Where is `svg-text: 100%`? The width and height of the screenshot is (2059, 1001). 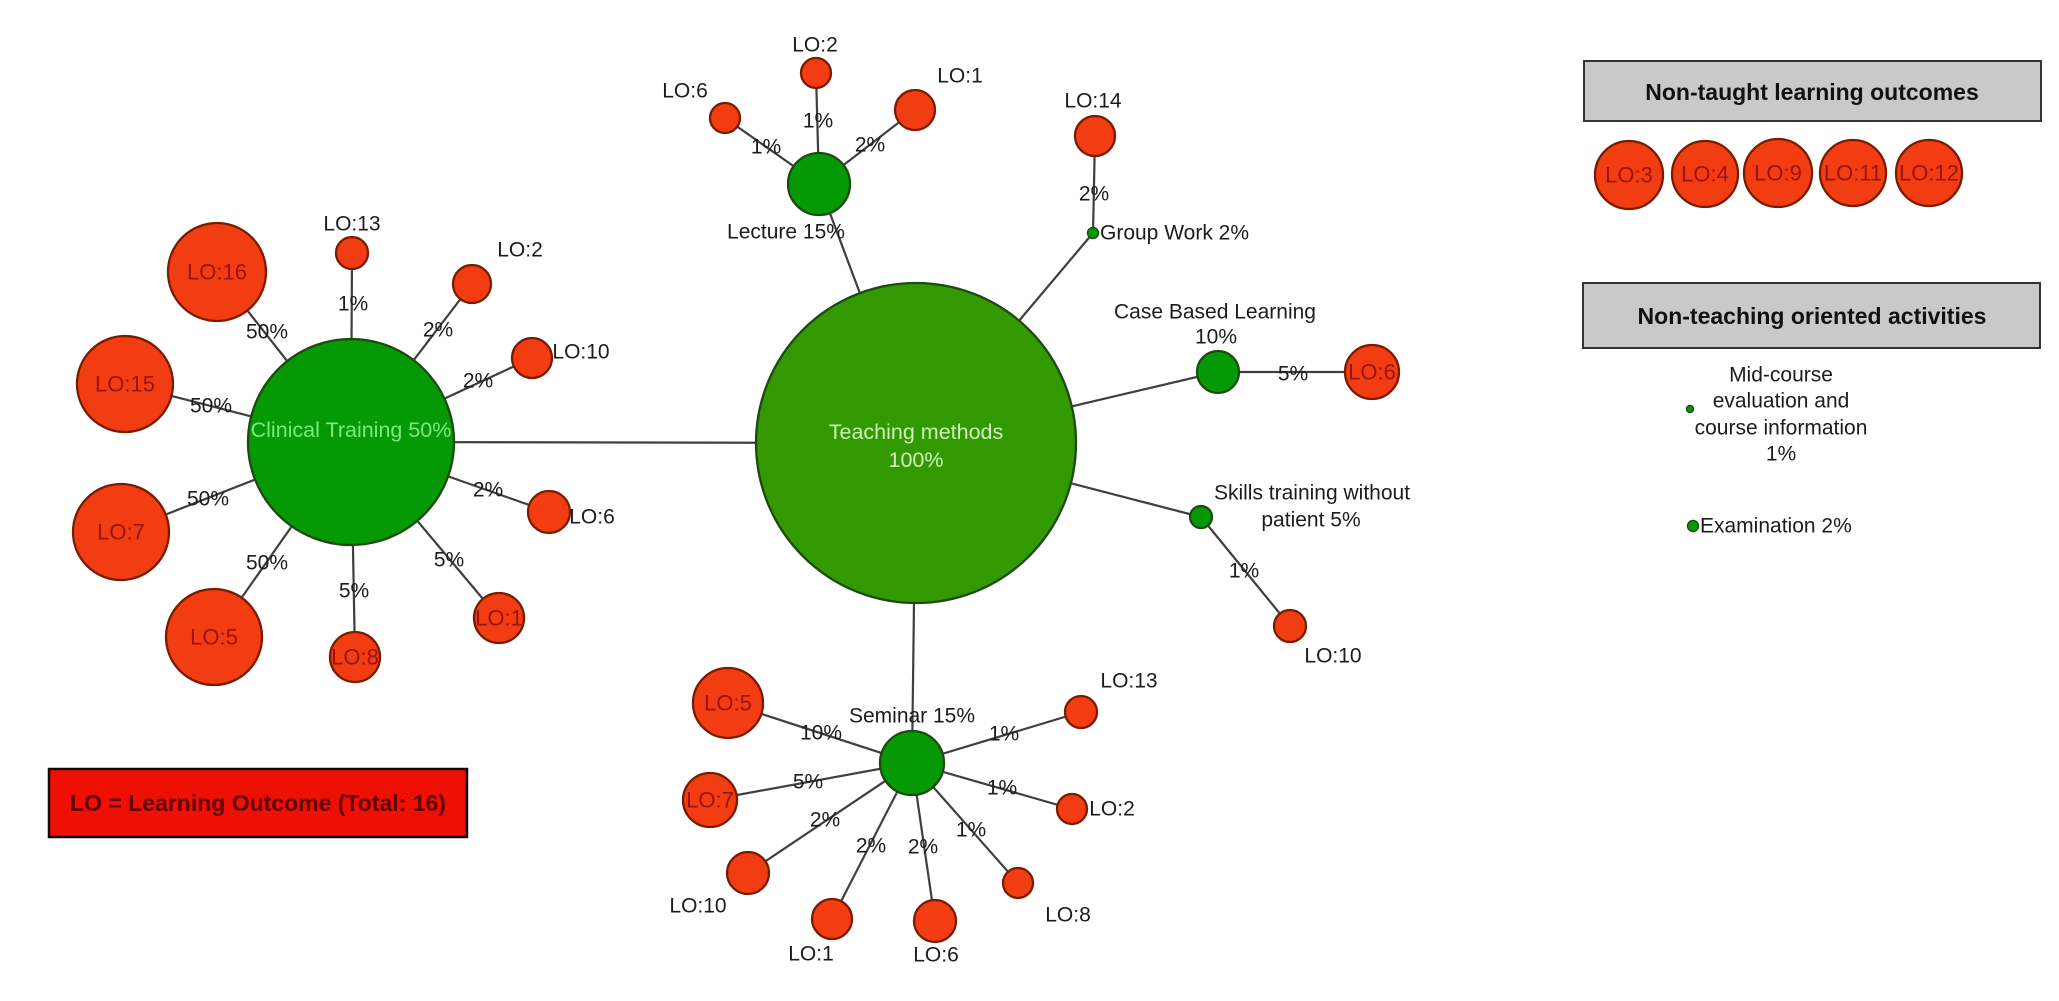
svg-text: 100% is located at coordinates (916, 460).